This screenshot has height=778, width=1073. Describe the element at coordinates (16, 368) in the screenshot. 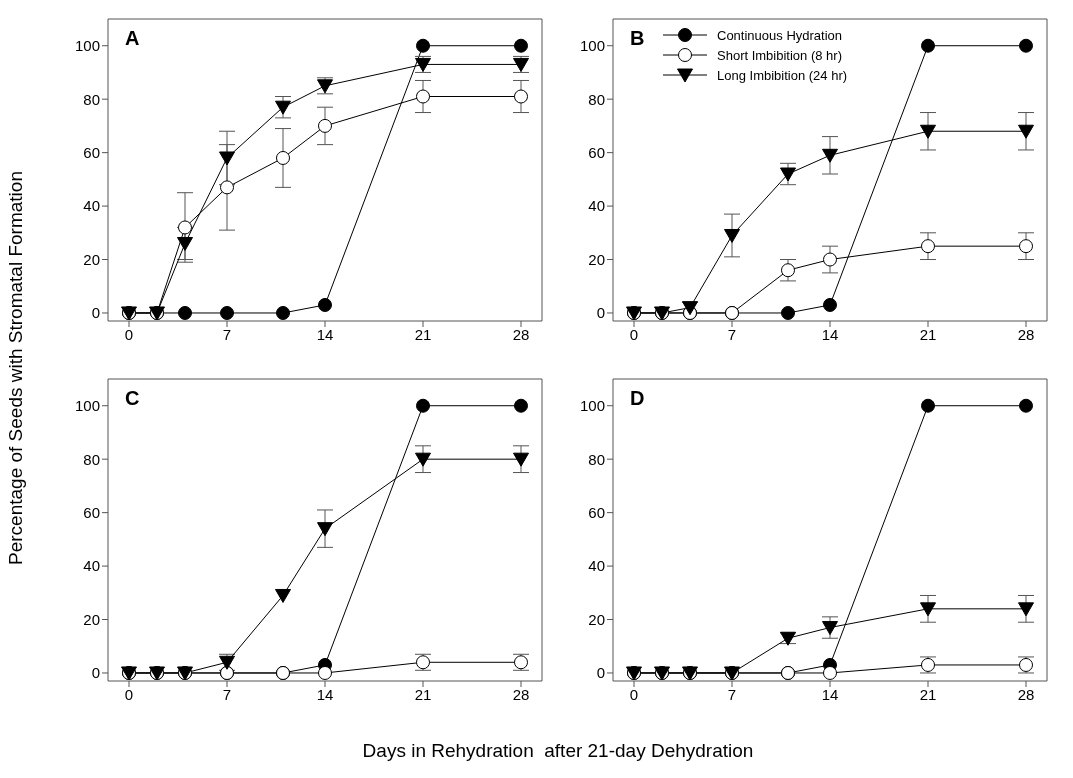

I see `y-axis-title: Percentage of Seeds with Stromatal Formation` at that location.